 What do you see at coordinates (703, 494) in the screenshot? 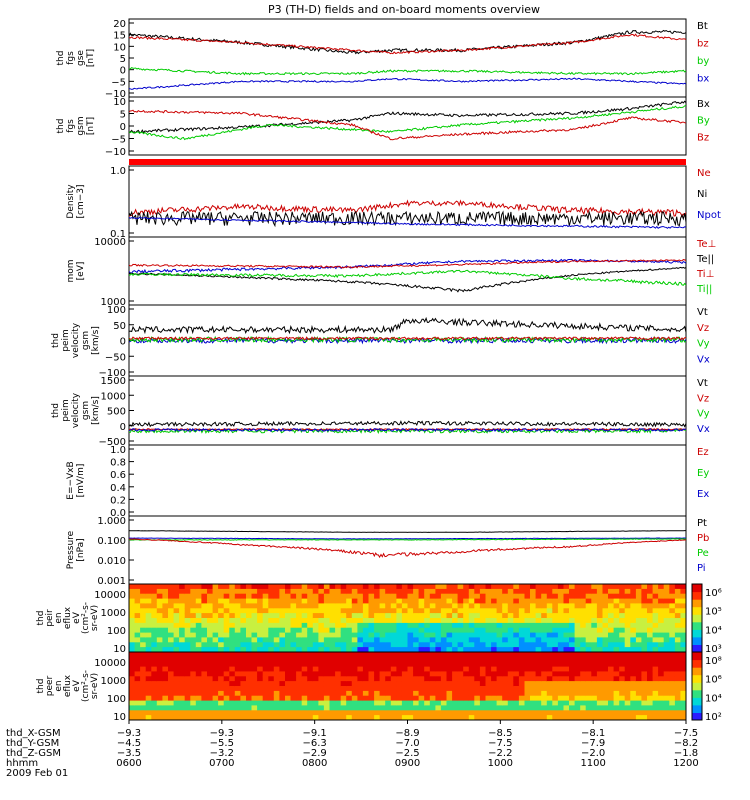
I see `legend-entry: Ex` at bounding box center [703, 494].